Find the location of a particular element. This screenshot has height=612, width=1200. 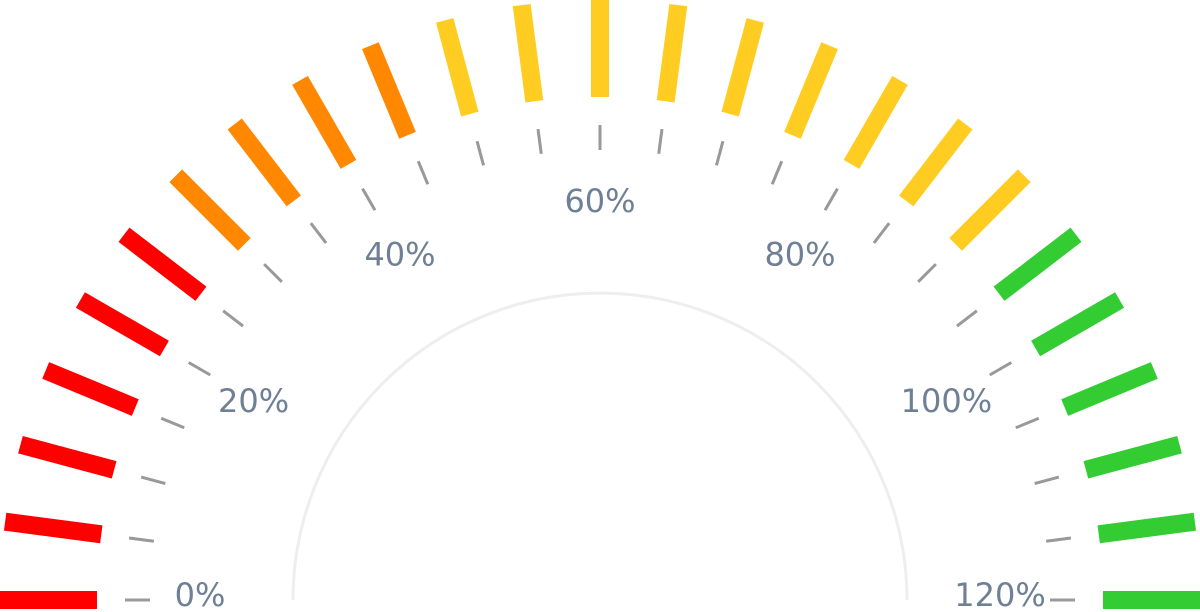

tick-label-100: 100% is located at coordinates (946, 401).